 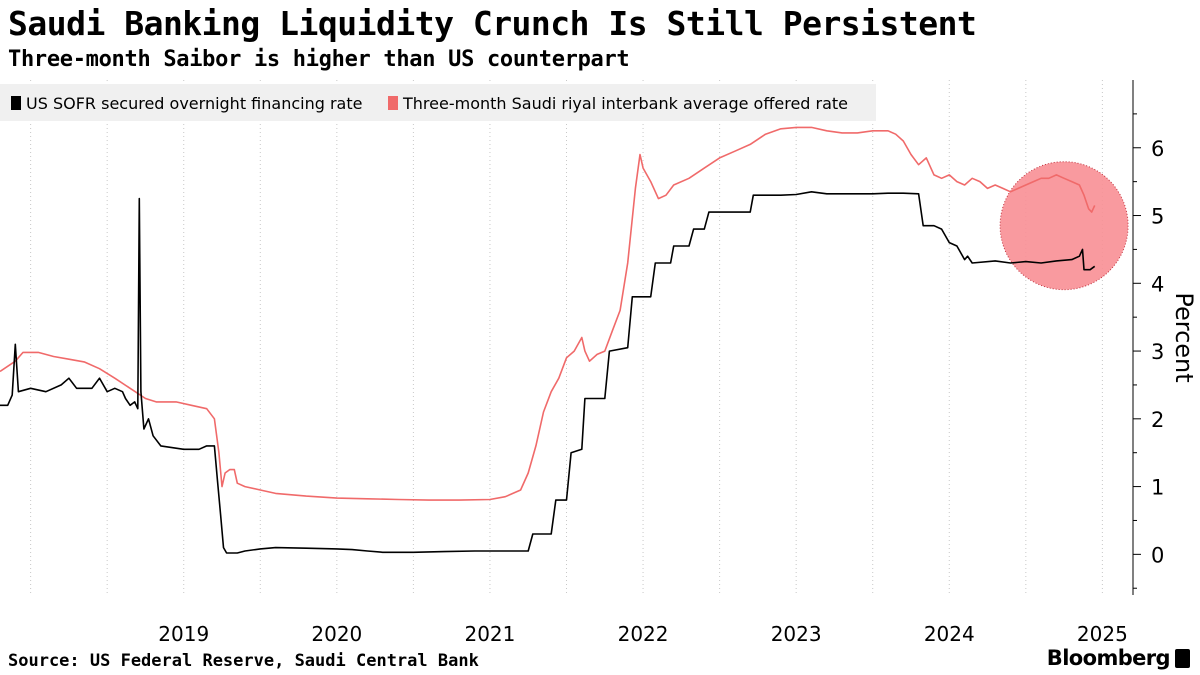 I want to click on bloomberg-mark-icon, so click(x=1182, y=658).